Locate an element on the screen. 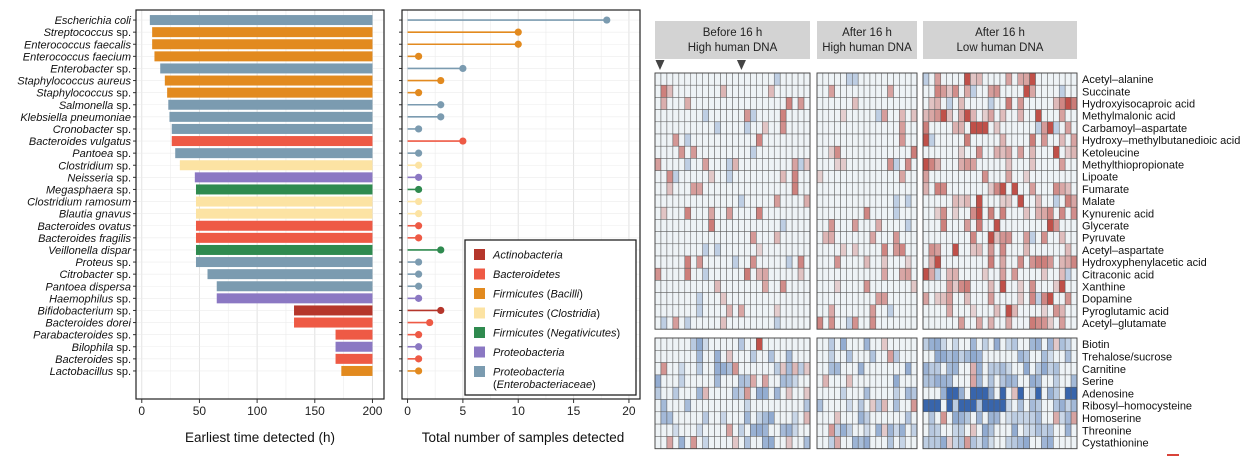  bar-parabacteroides-sp- is located at coordinates (354, 334).